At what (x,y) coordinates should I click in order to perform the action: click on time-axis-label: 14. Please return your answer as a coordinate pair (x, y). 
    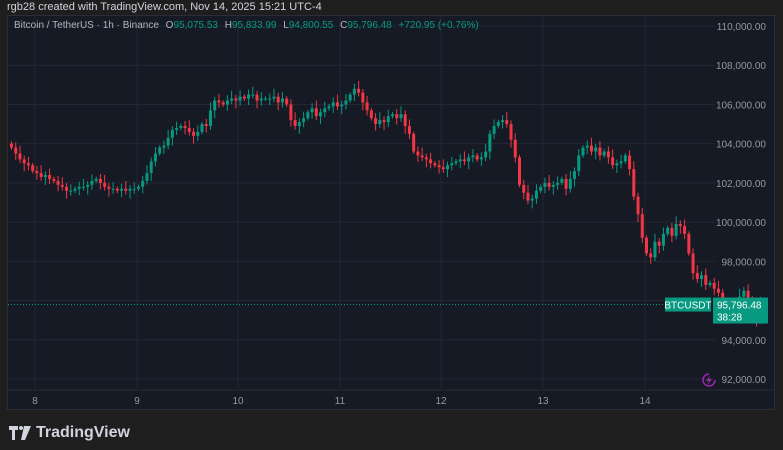
    Looking at the image, I should click on (645, 401).